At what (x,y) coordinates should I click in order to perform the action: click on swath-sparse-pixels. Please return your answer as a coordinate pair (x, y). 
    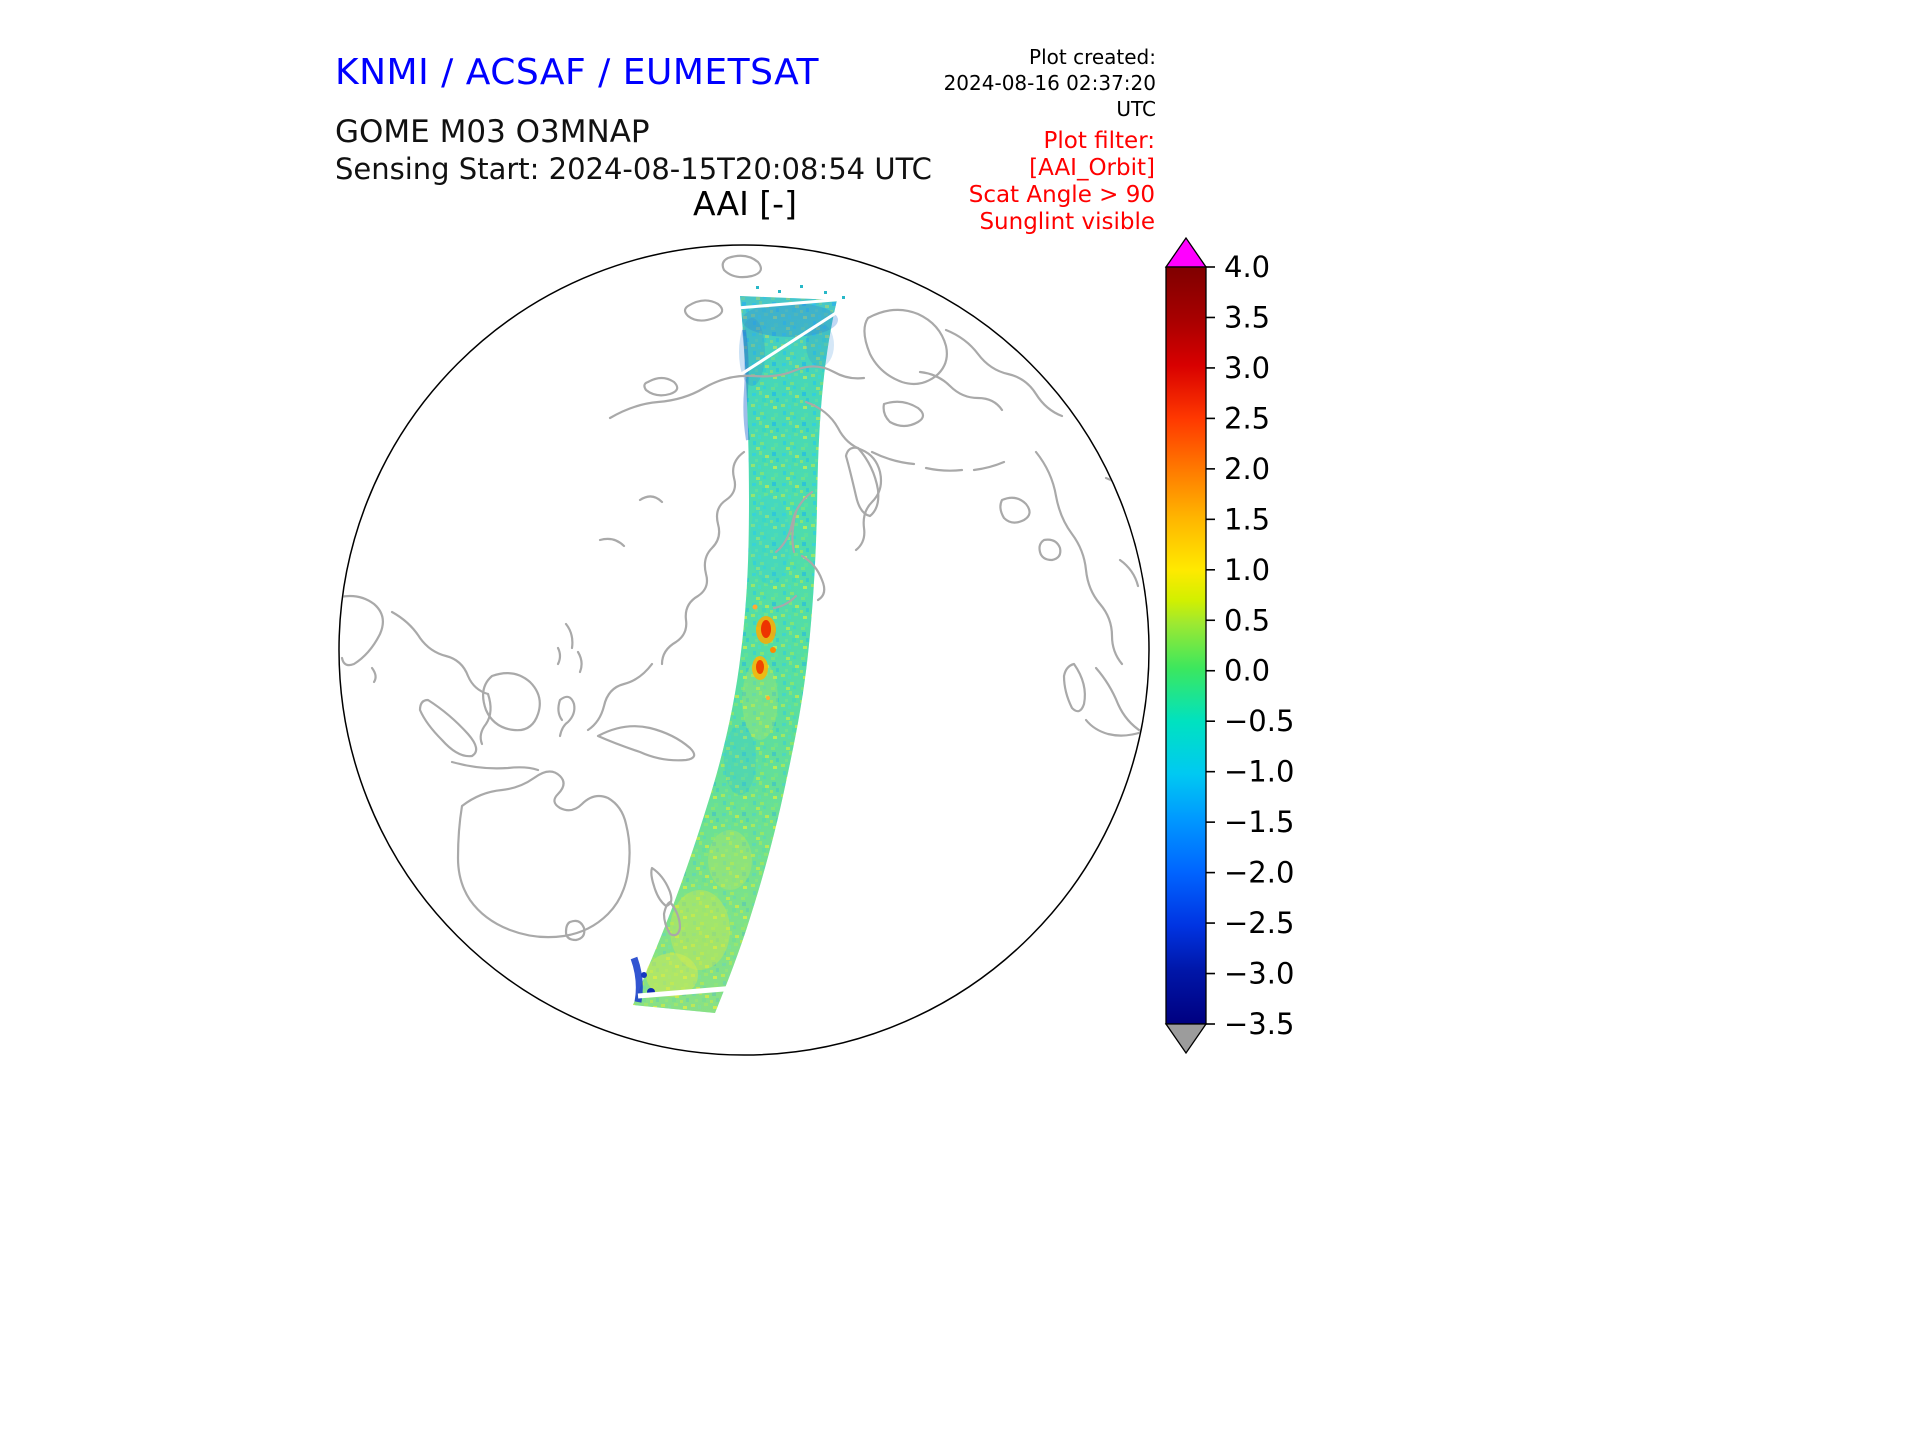
    Looking at the image, I should click on (800, 292).